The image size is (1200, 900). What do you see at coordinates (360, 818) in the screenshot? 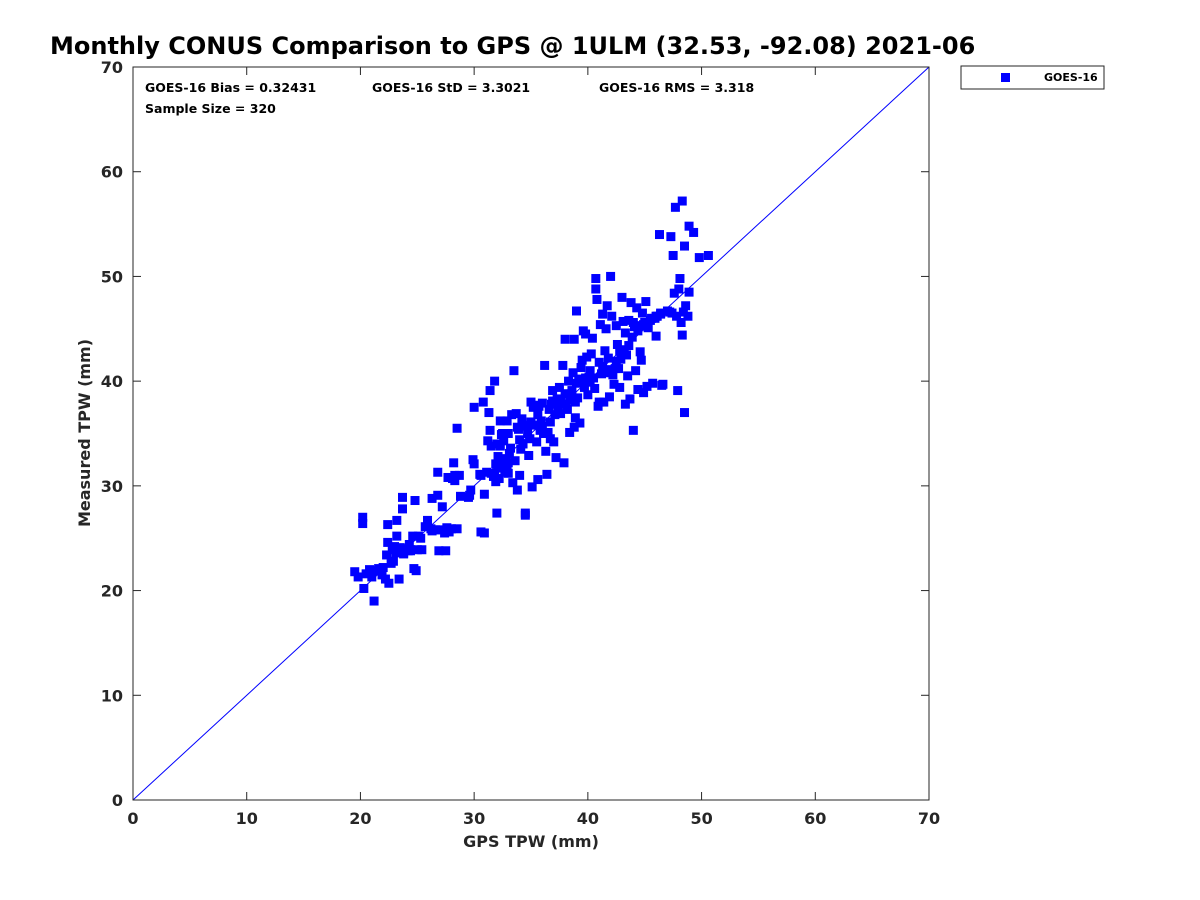
I see `x-tick-label: 20` at bounding box center [360, 818].